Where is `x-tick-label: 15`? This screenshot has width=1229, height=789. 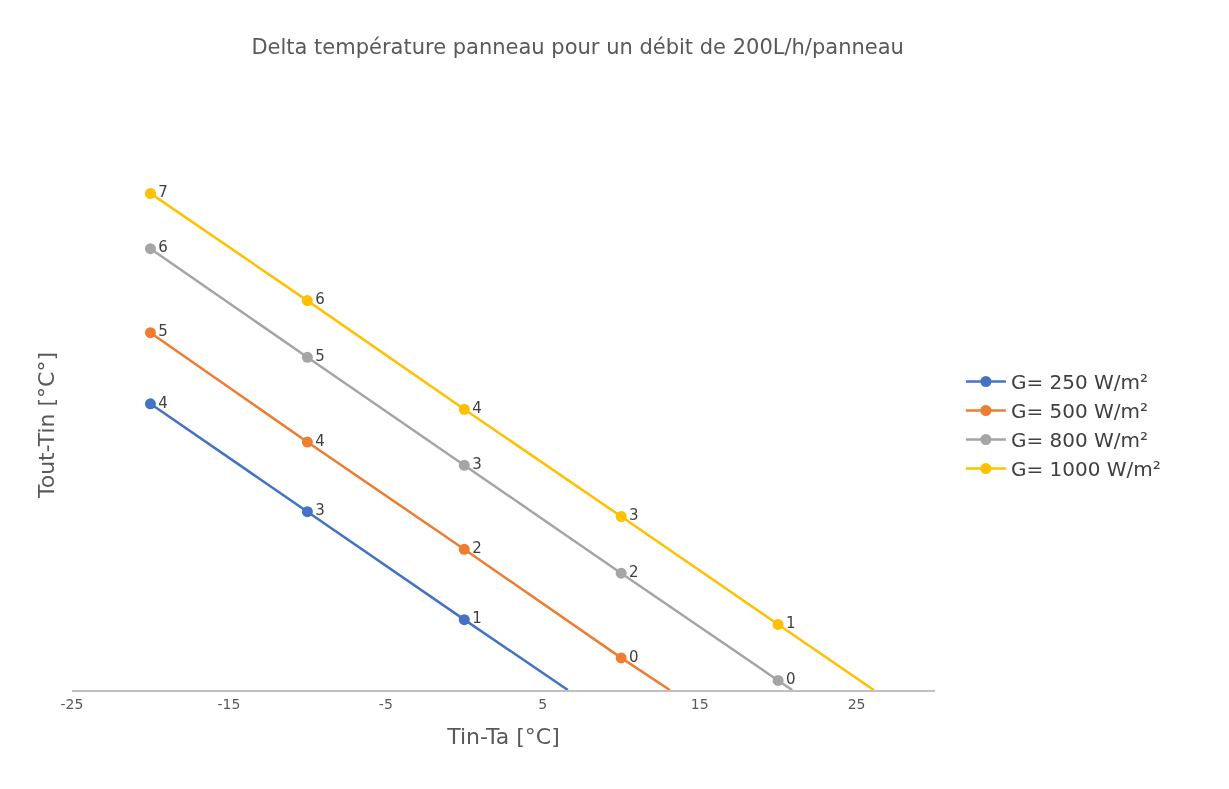
x-tick-label: 15 is located at coordinates (699, 703).